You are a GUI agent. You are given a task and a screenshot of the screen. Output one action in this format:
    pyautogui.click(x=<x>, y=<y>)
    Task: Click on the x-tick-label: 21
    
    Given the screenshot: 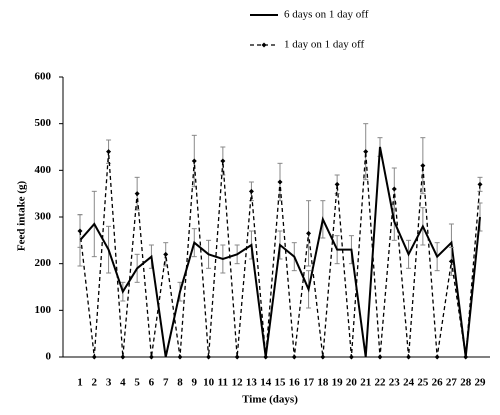 What is the action you would take?
    pyautogui.click(x=365, y=383)
    